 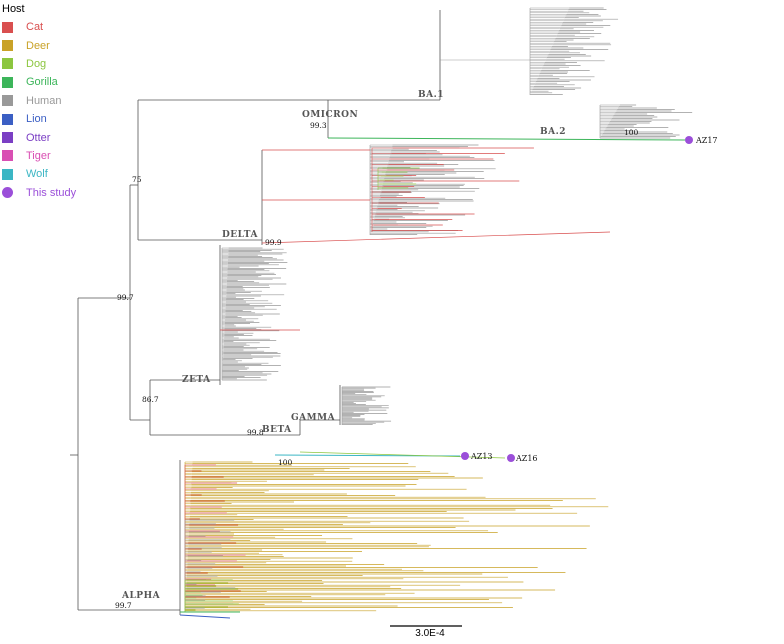 I want to click on legend-label: Lion, so click(x=36, y=119).